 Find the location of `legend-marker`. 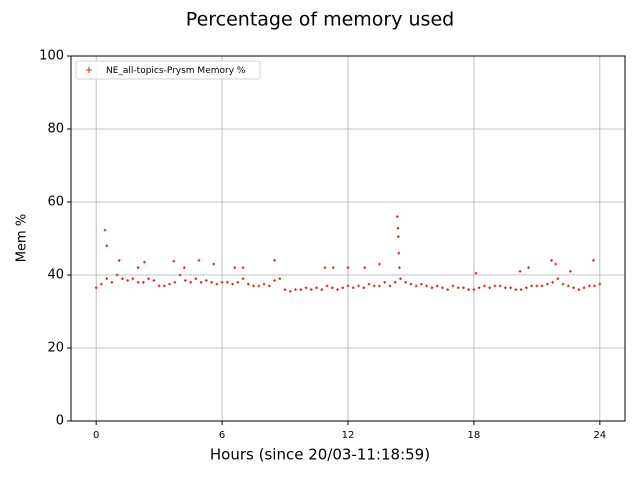

legend-marker is located at coordinates (89, 70).